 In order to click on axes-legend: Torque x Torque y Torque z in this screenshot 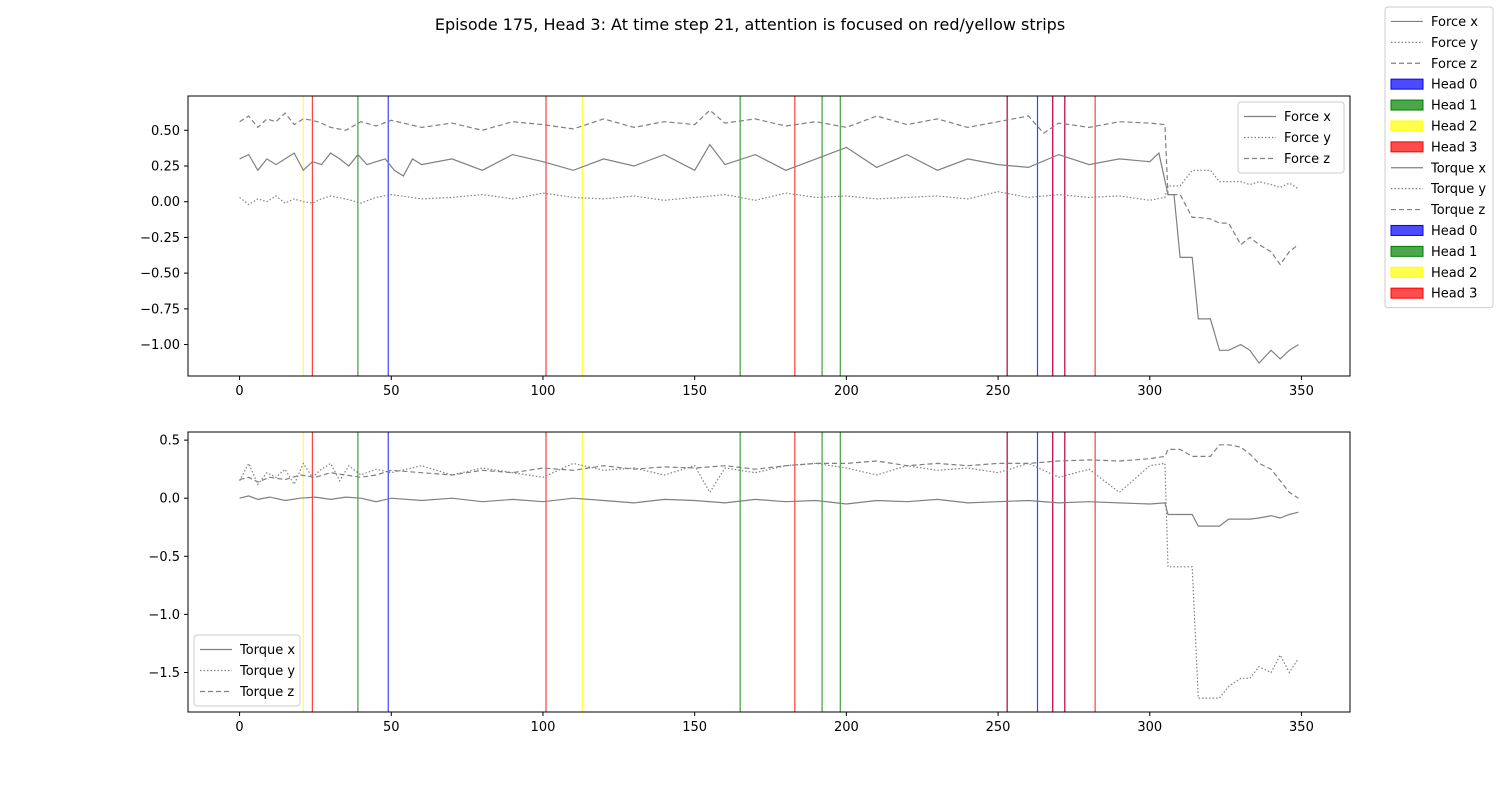, I will do `click(247, 670)`.